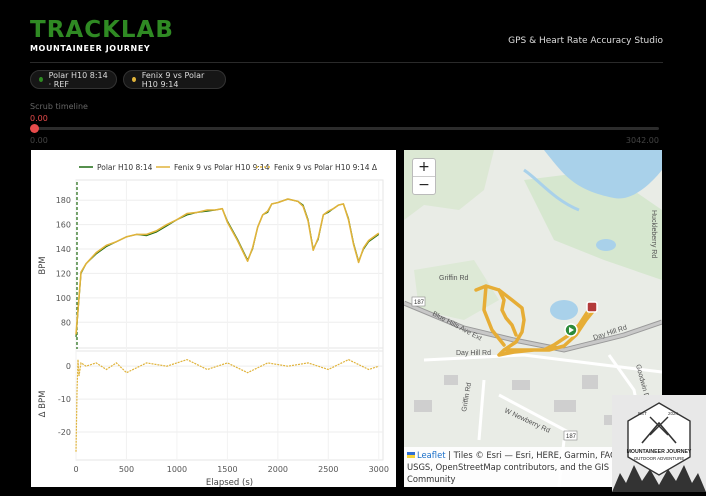  I want to click on header-divider, so click(346, 62).